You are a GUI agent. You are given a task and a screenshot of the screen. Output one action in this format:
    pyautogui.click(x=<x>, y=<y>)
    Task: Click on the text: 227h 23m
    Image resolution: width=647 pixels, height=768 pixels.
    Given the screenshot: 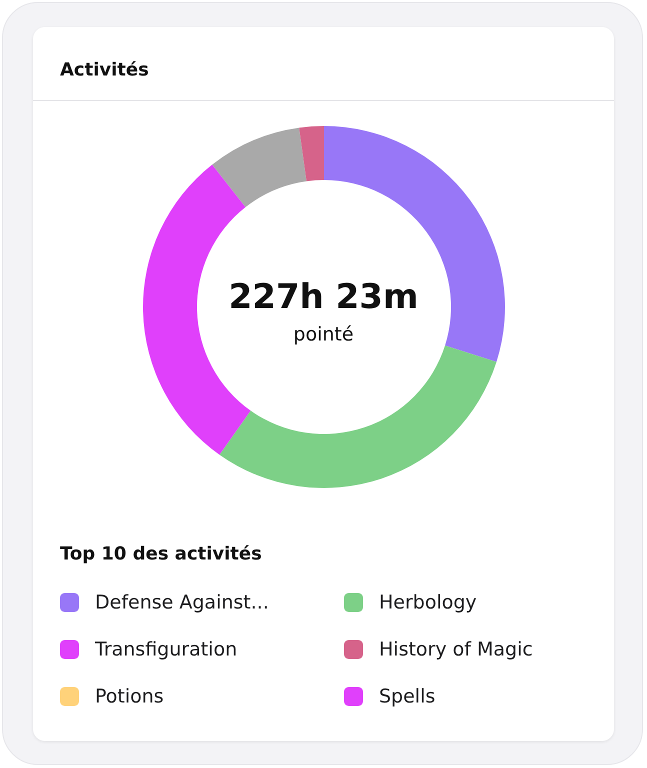 What is the action you would take?
    pyautogui.click(x=323, y=297)
    